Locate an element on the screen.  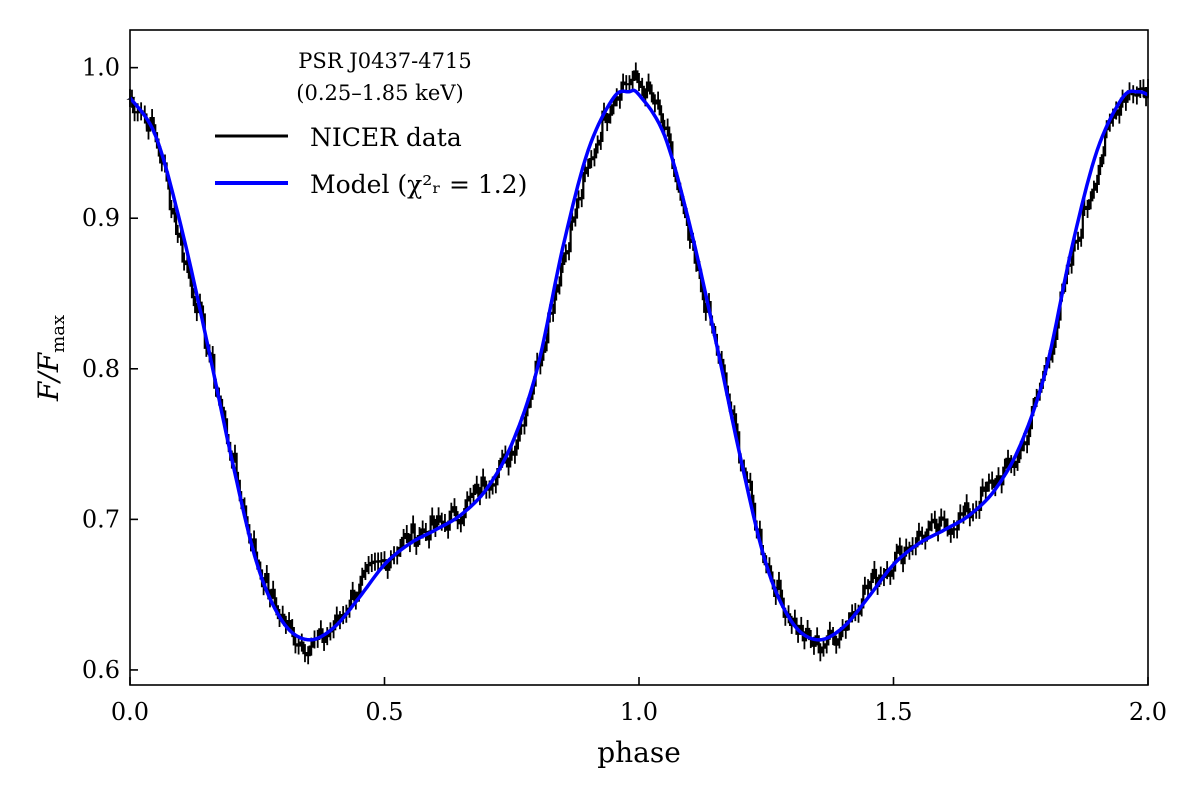
x-tick-label: 0.0 is located at coordinates (130, 712).